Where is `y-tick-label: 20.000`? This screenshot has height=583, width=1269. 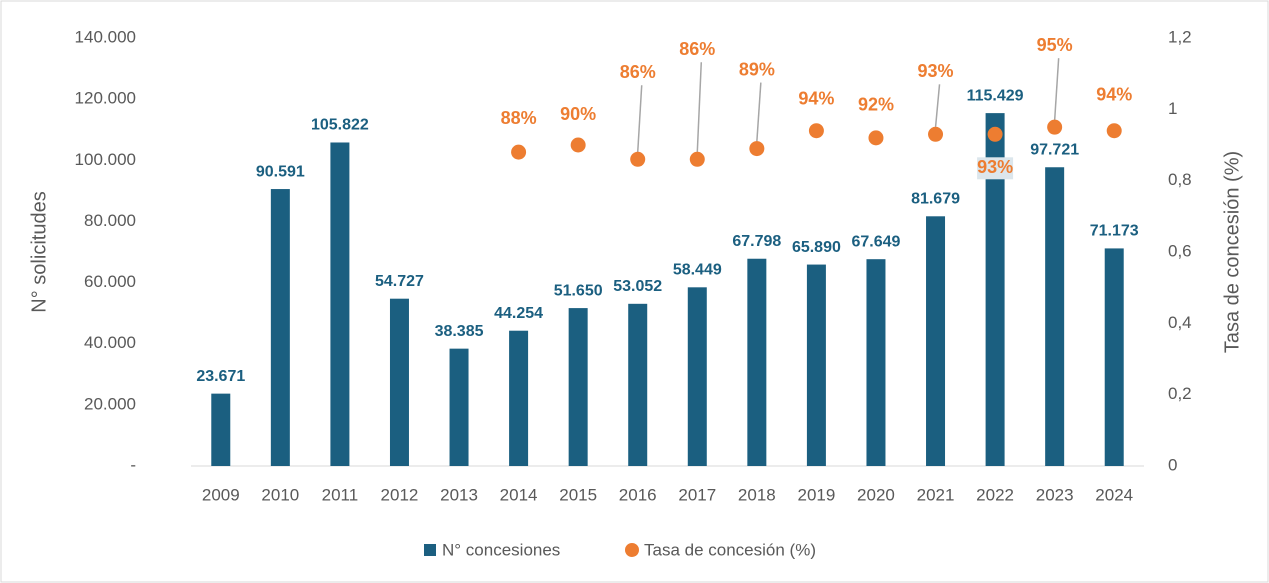 y-tick-label: 20.000 is located at coordinates (110, 403).